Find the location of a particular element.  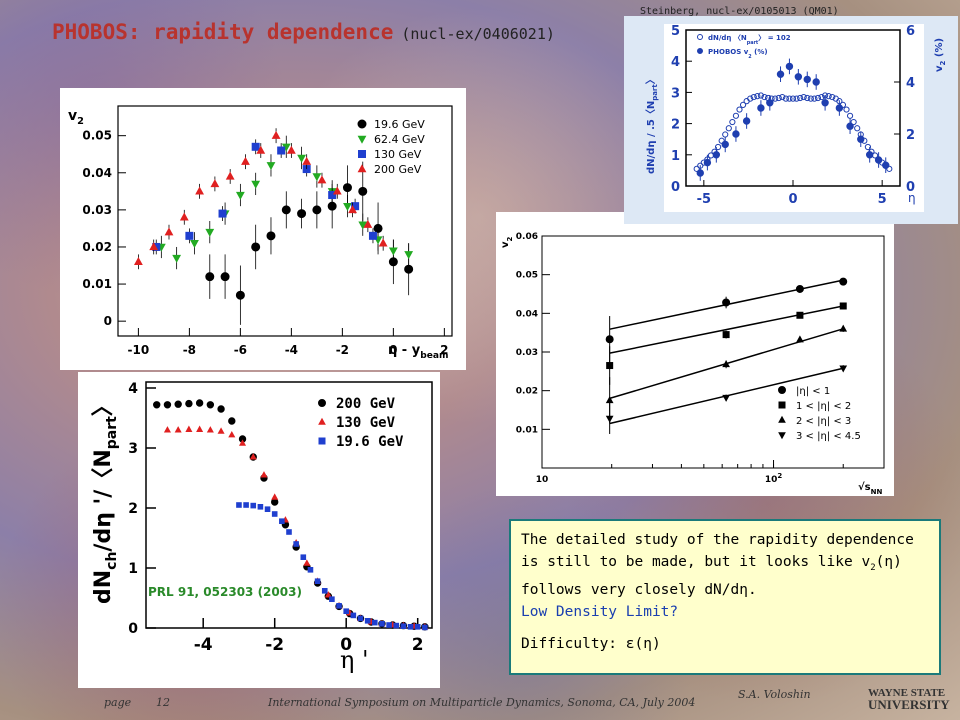

legend-label: 3 < |η| < 4.5 is located at coordinates (828, 436).